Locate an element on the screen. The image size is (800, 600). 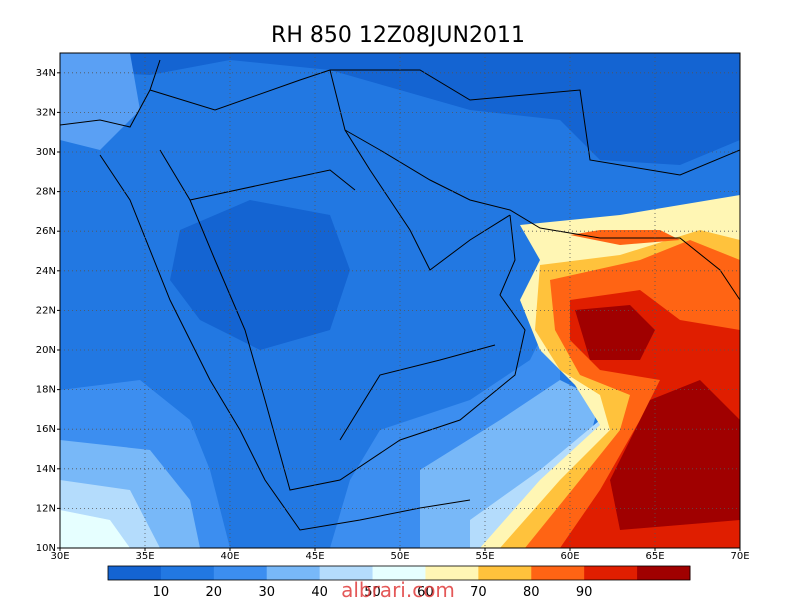
lat-label: 20N is located at coordinates (46, 350).